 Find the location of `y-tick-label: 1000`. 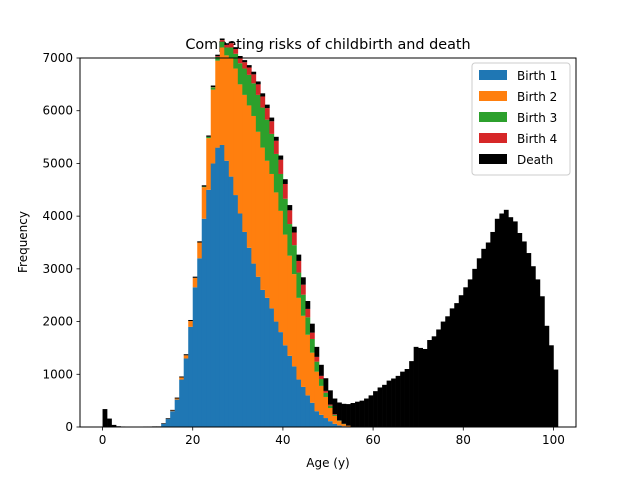

y-tick-label: 1000 is located at coordinates (57, 374).